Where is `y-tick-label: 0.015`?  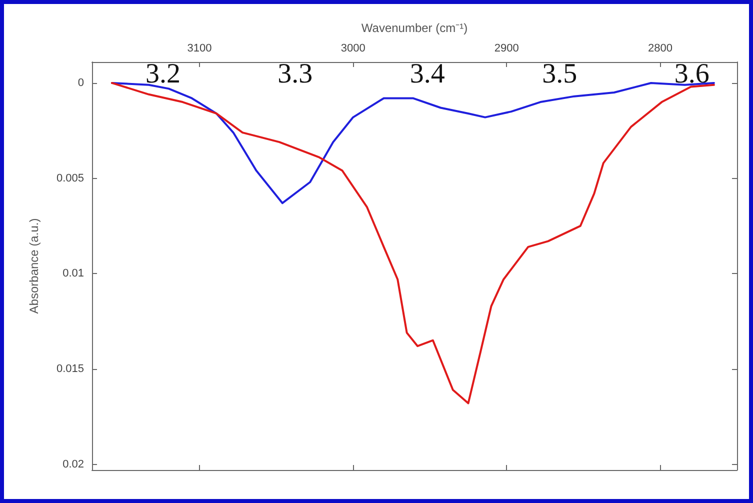 y-tick-label: 0.015 is located at coordinates (70, 368).